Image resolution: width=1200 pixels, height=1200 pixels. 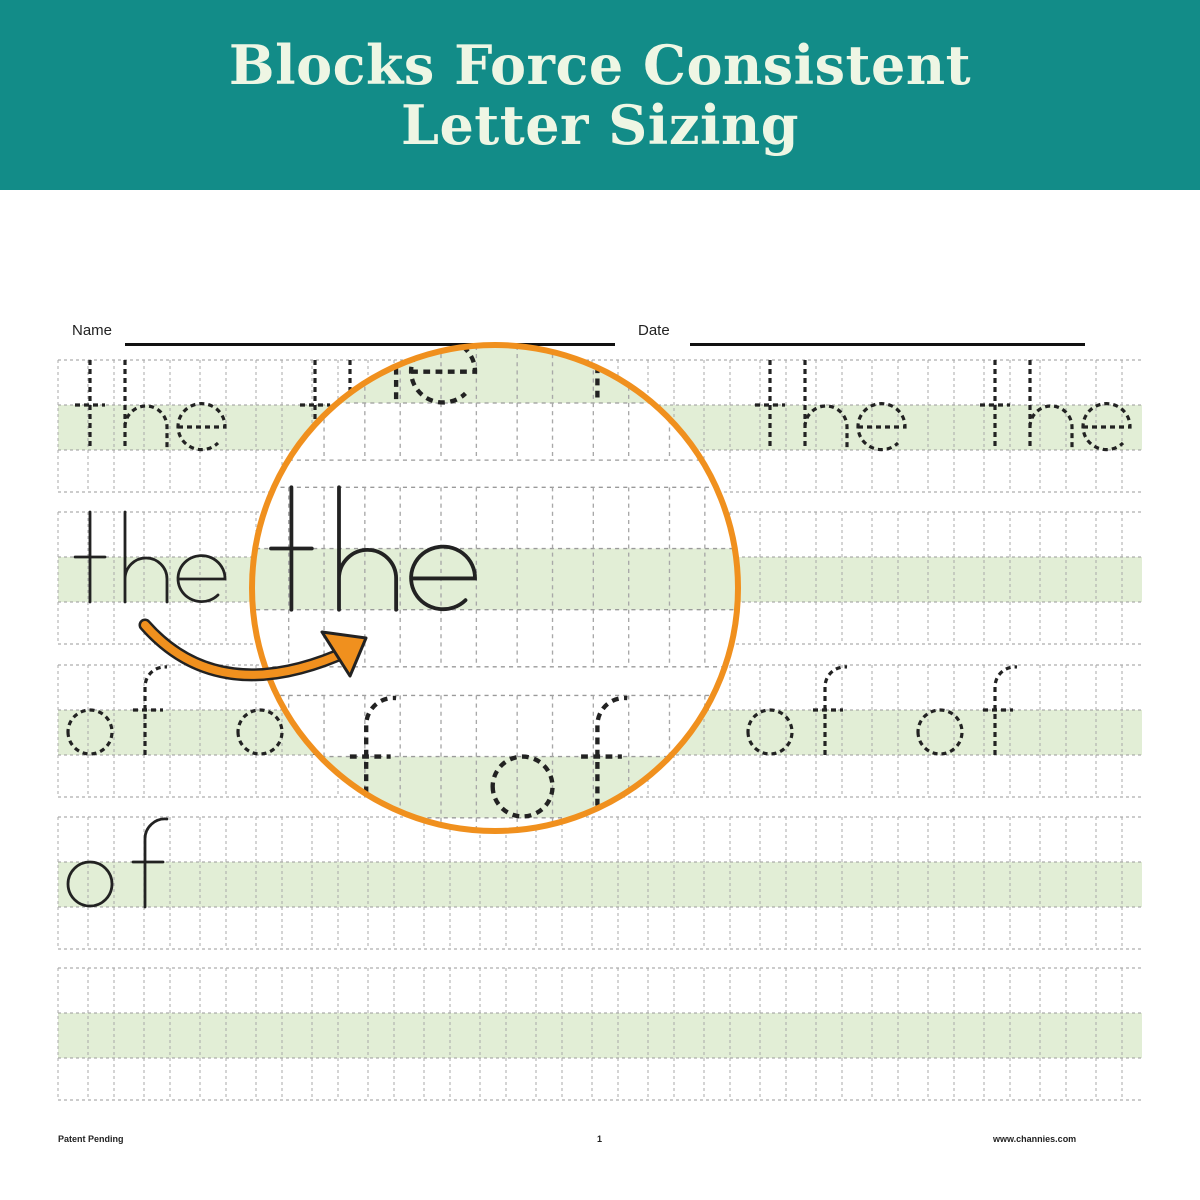 What do you see at coordinates (600, 125) in the screenshot?
I see `title-line-2: Letter Sizing` at bounding box center [600, 125].